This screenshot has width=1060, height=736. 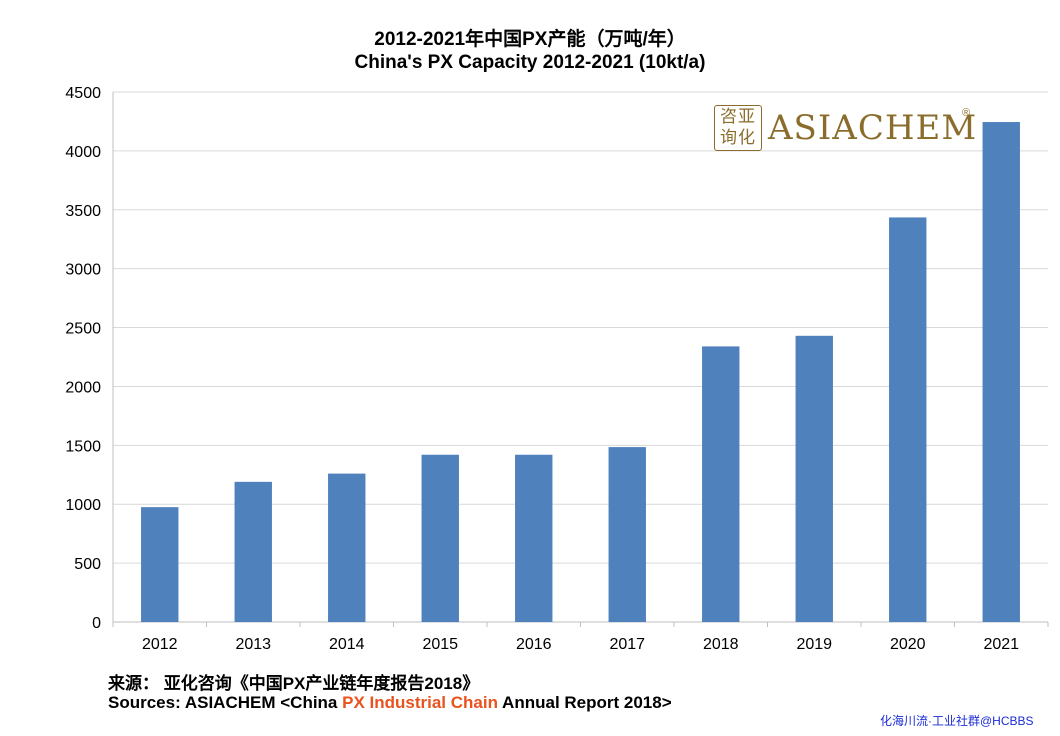 I want to click on y-tick-label: 3500, so click(x=83, y=211).